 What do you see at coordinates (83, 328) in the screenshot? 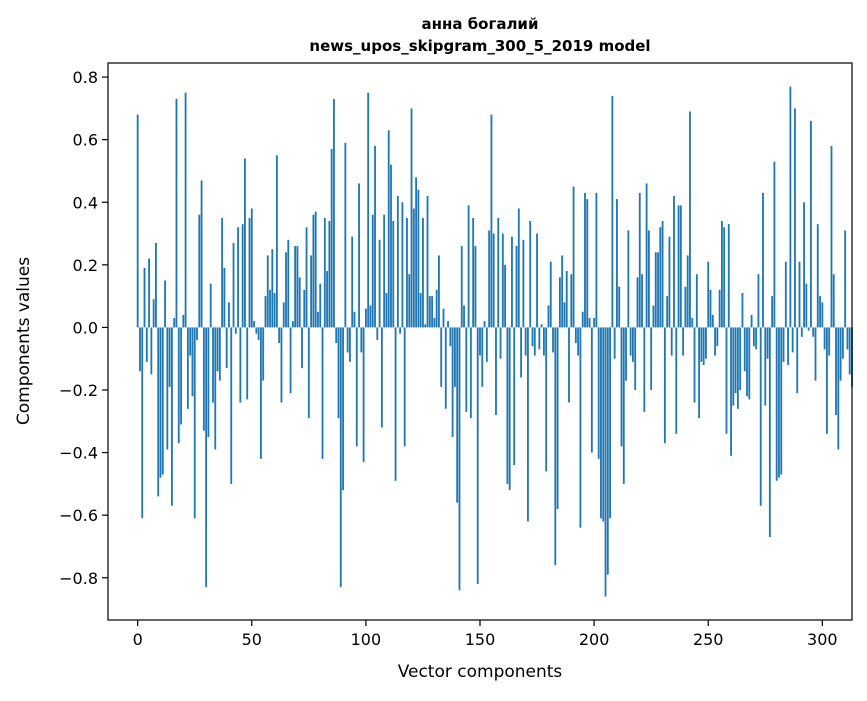
I see `y-axis: −0.8 −0.6 −0.4 −0.2 0.0 0.2 0.4 0.6 0.8` at bounding box center [83, 328].